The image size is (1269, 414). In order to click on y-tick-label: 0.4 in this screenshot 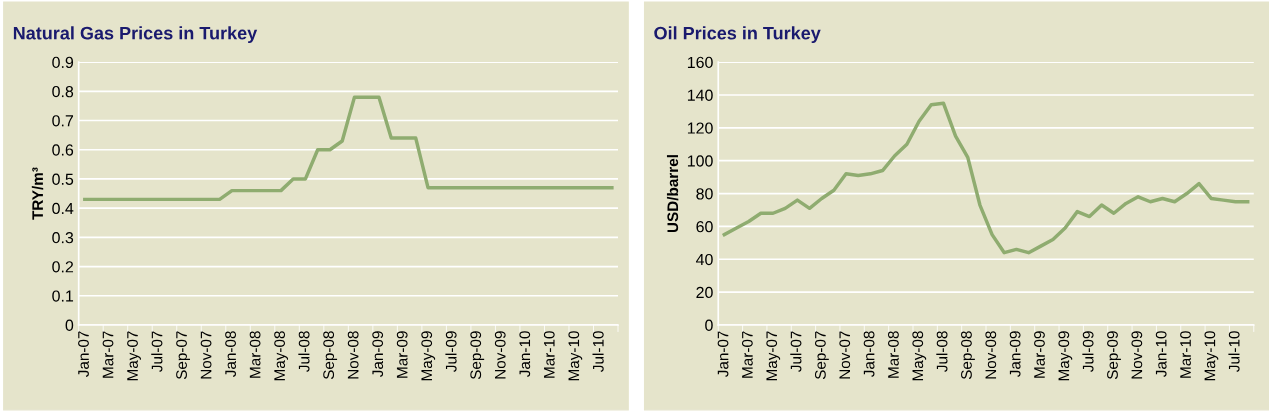, I will do `click(63, 208)`.